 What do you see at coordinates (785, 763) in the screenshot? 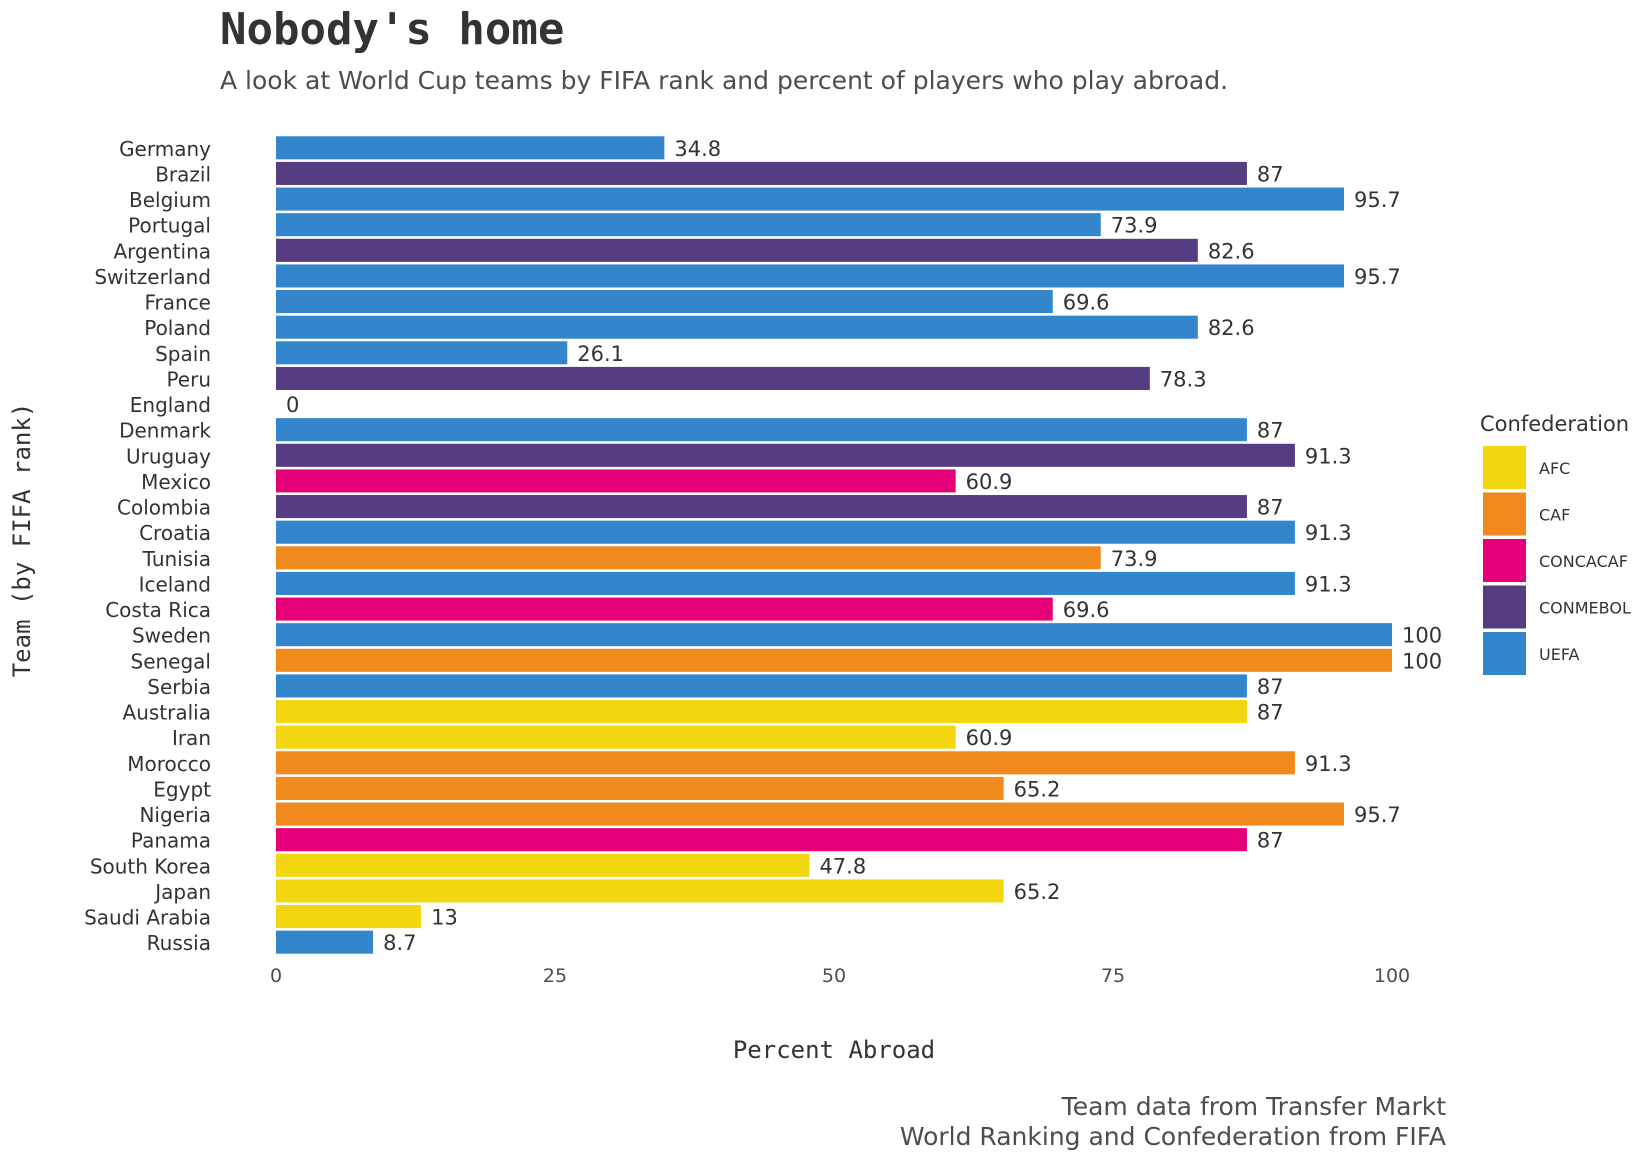
I see `bar-morocco` at bounding box center [785, 763].